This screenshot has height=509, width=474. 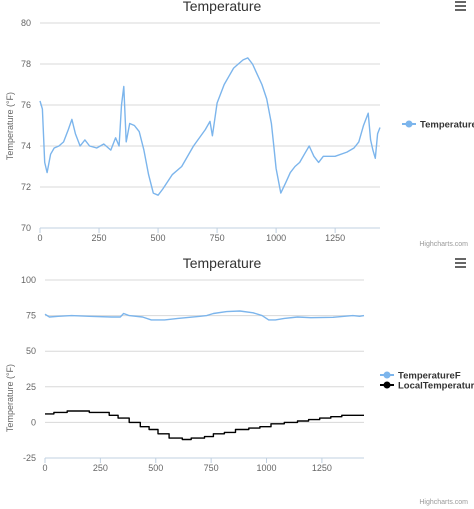 I want to click on y-tick-label: 25, so click(x=31, y=387).